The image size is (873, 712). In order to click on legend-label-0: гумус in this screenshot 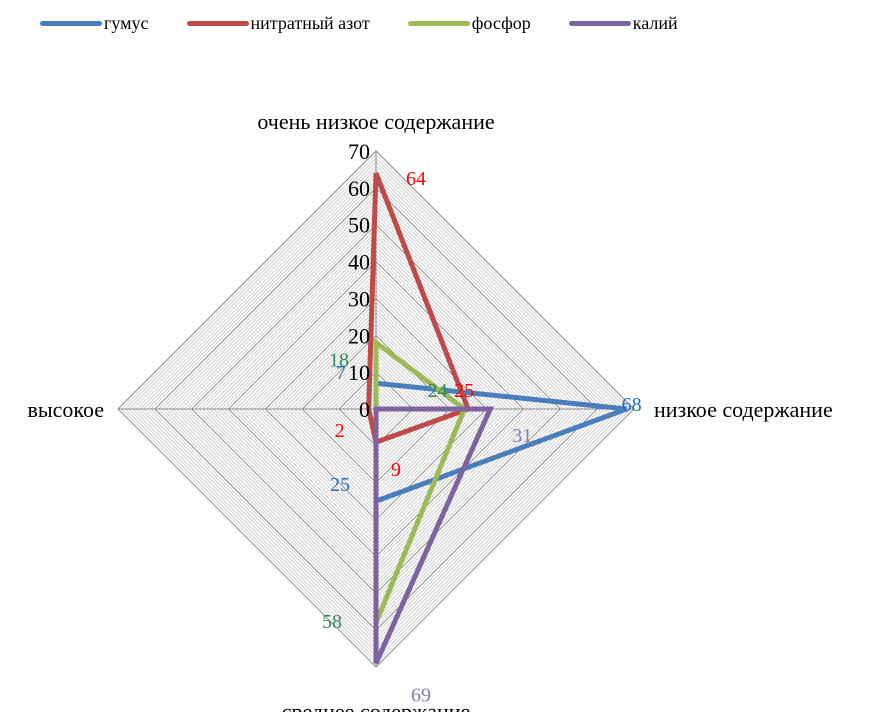, I will do `click(126, 22)`.